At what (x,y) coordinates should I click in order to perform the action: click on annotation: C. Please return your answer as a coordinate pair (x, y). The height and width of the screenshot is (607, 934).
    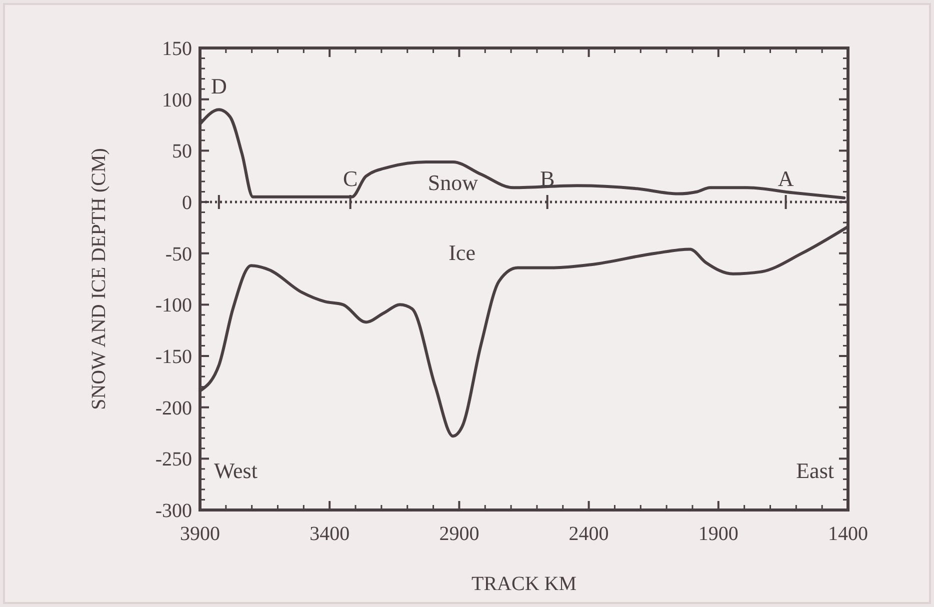
    Looking at the image, I should click on (350, 178).